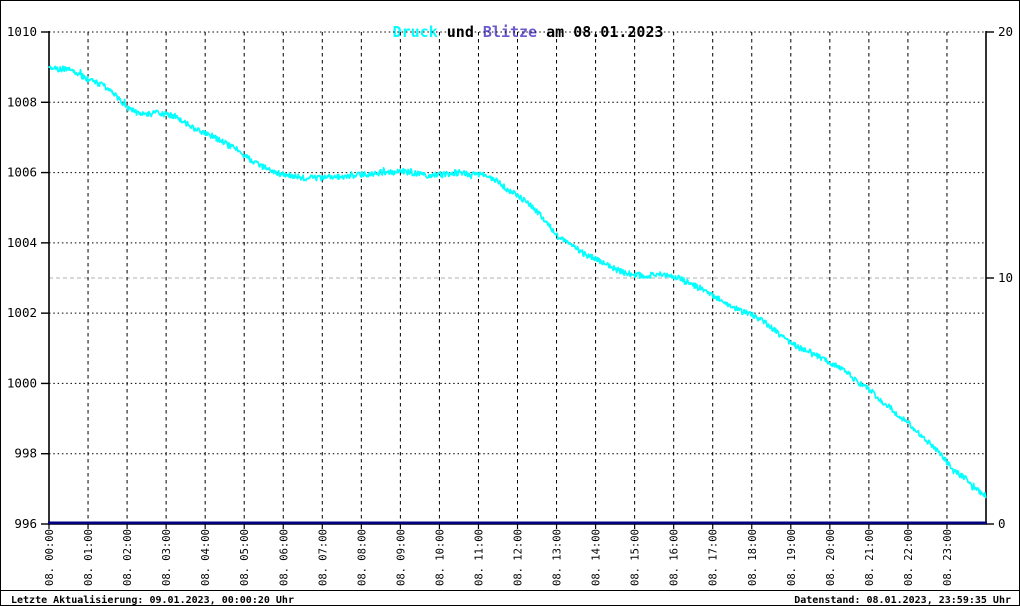 The image size is (1020, 606). What do you see at coordinates (753, 557) in the screenshot?
I see `x-axis-tick-label: 08. 18:00` at bounding box center [753, 557].